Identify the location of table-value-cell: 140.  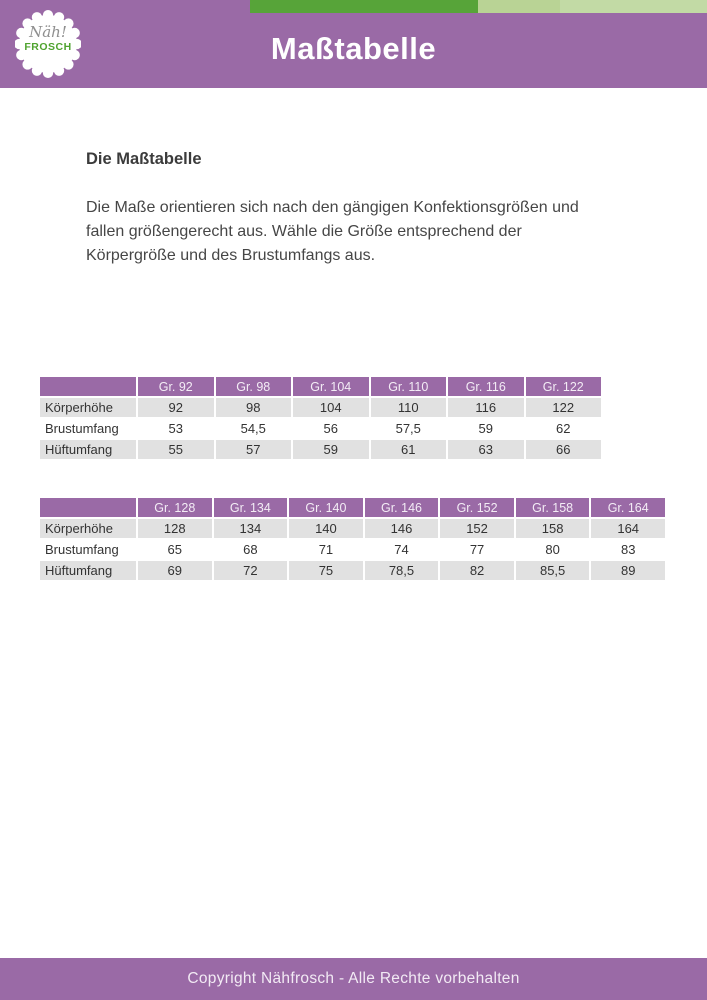
(326, 528).